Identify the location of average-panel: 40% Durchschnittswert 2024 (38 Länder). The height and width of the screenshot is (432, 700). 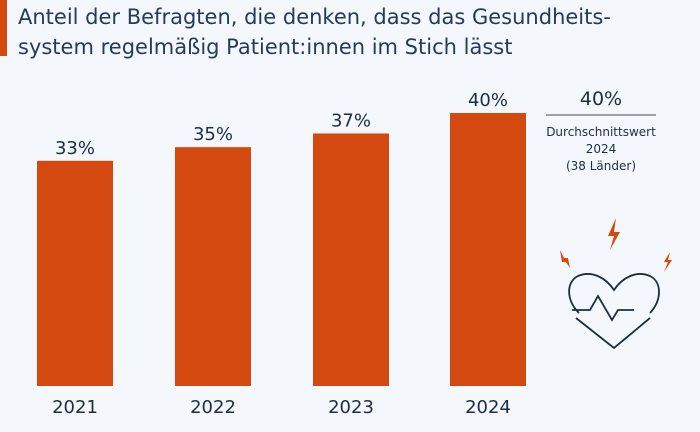
(601, 130).